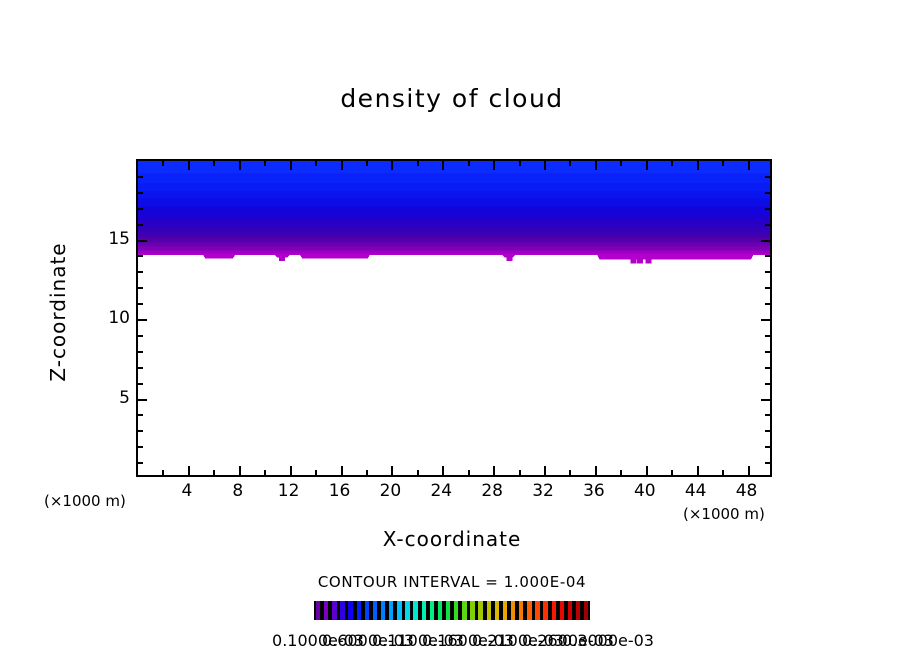 This screenshot has width=904, height=654. Describe the element at coordinates (543, 491) in the screenshot. I see `x-tick-label: 32` at that location.